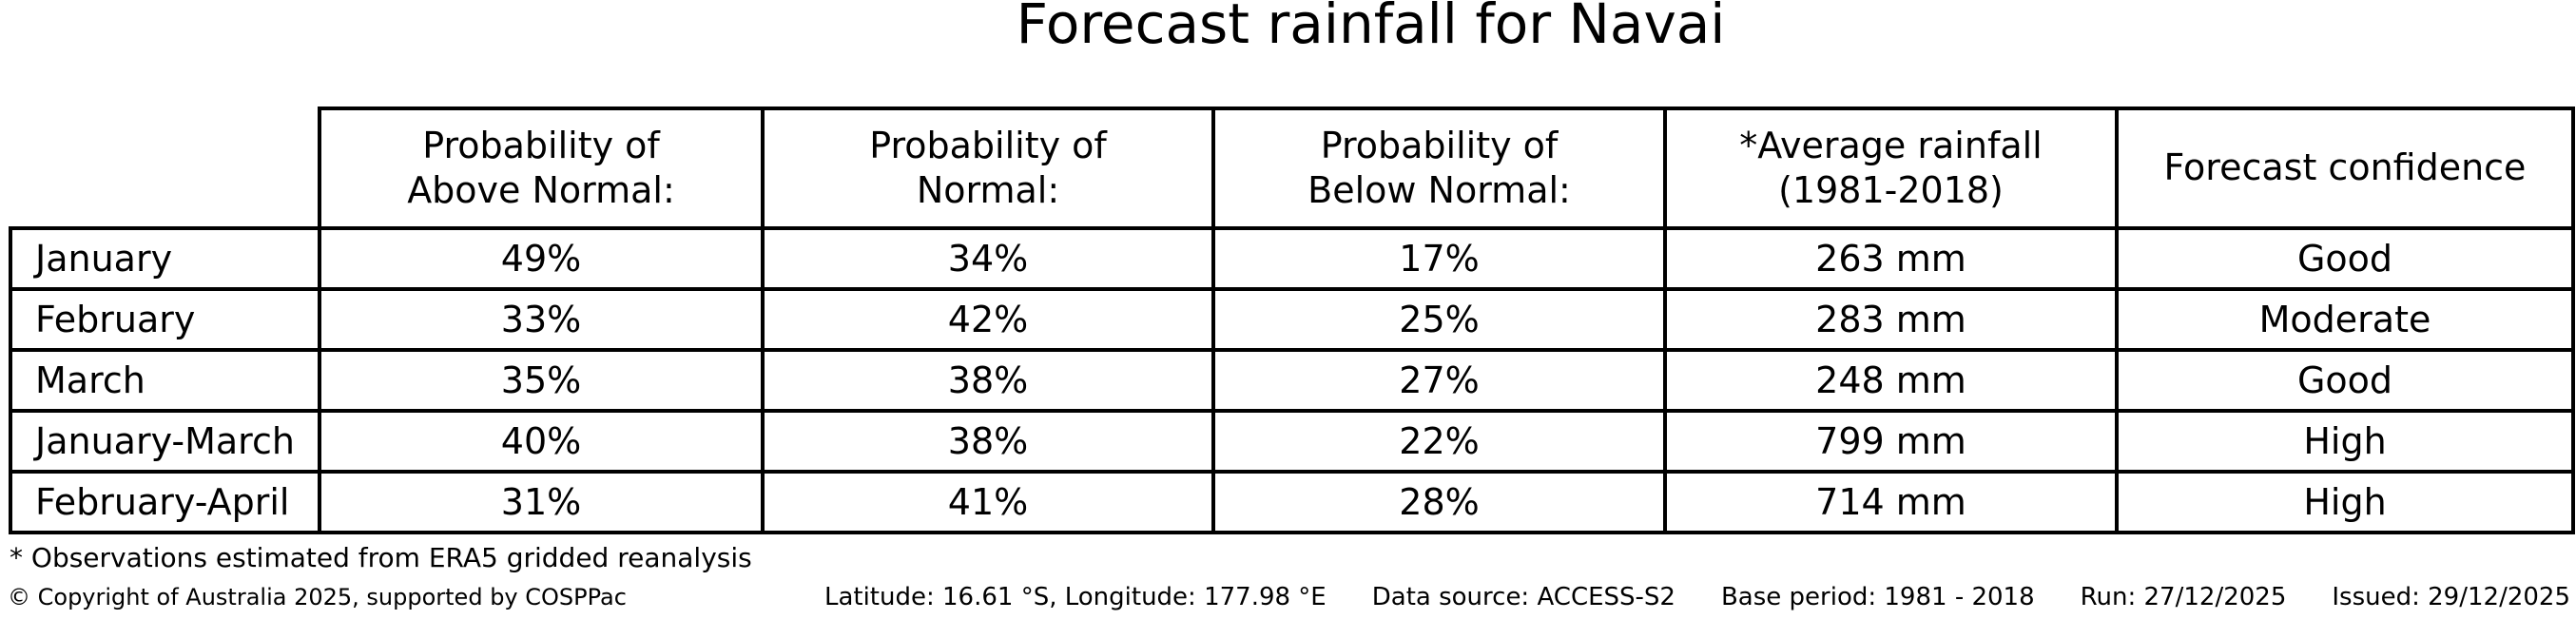 Image resolution: width=2576 pixels, height=620 pixels. Describe the element at coordinates (541, 441) in the screenshot. I see `cell-above-normal: 40%` at that location.